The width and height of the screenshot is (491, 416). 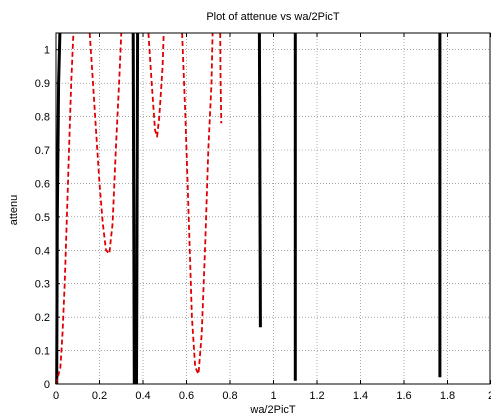 What do you see at coordinates (42, 285) in the screenshot?
I see `y-tick-label: 0.3` at bounding box center [42, 285].